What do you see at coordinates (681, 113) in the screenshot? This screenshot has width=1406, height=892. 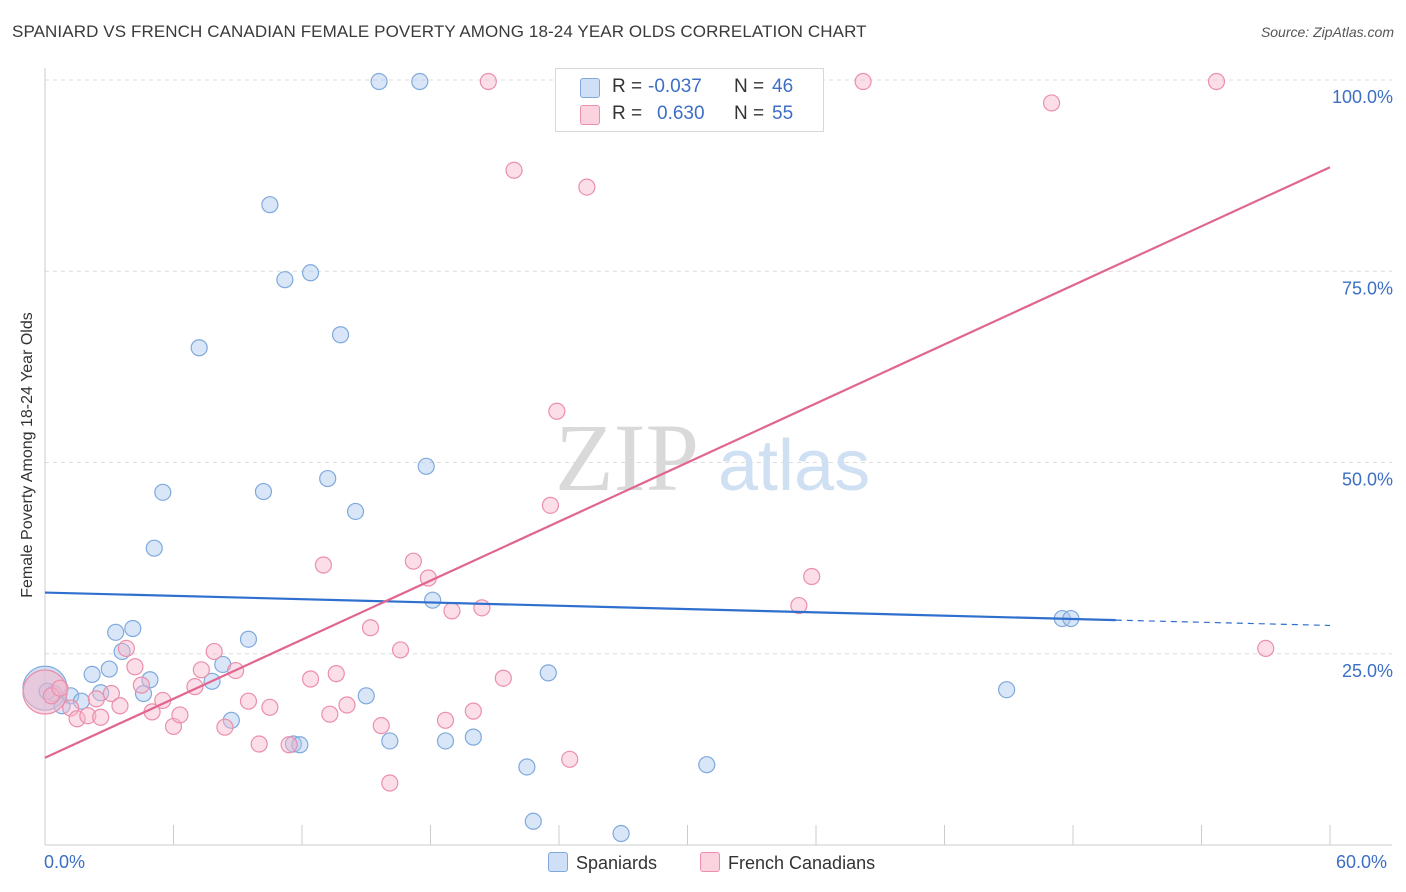 I see `legend-r-value: 0.630` at bounding box center [681, 113].